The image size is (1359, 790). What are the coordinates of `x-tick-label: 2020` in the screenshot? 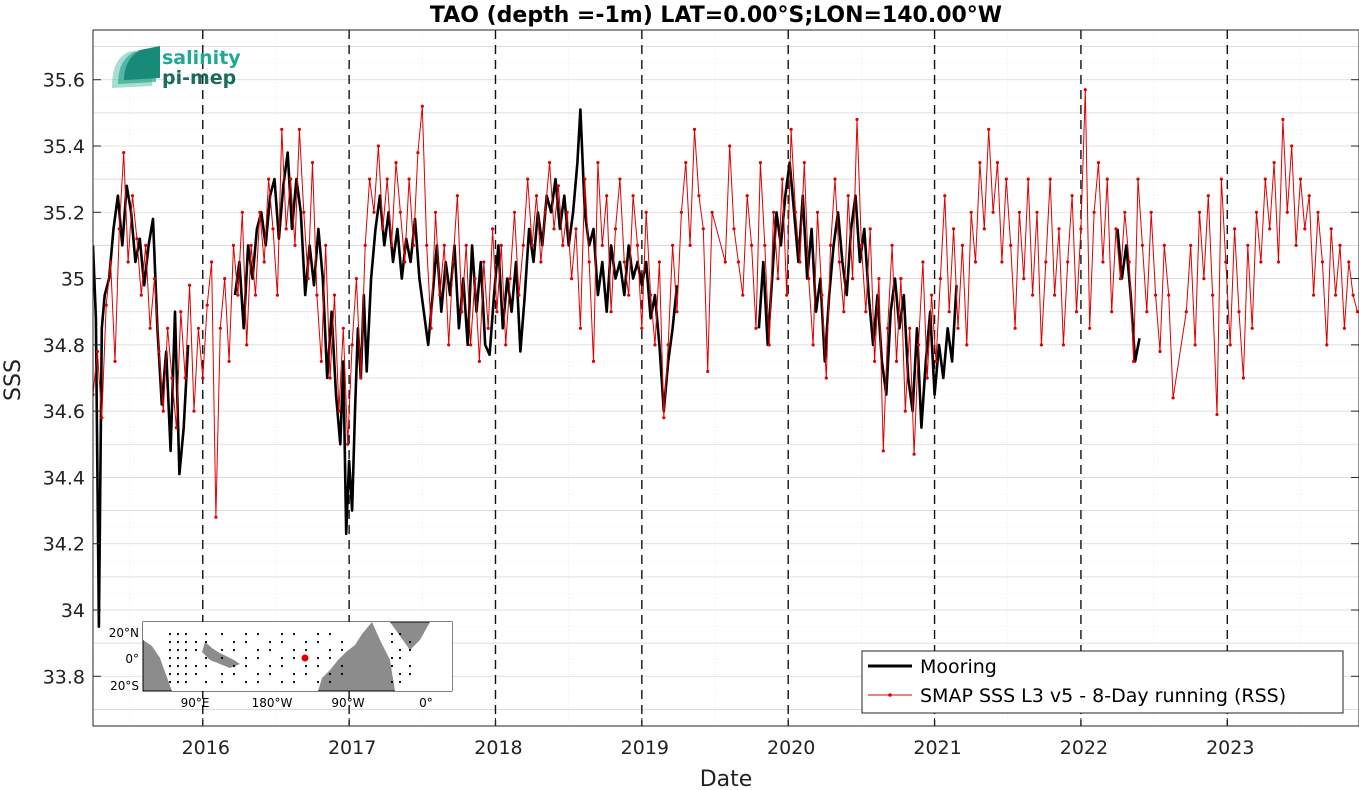 It's located at (791, 748).